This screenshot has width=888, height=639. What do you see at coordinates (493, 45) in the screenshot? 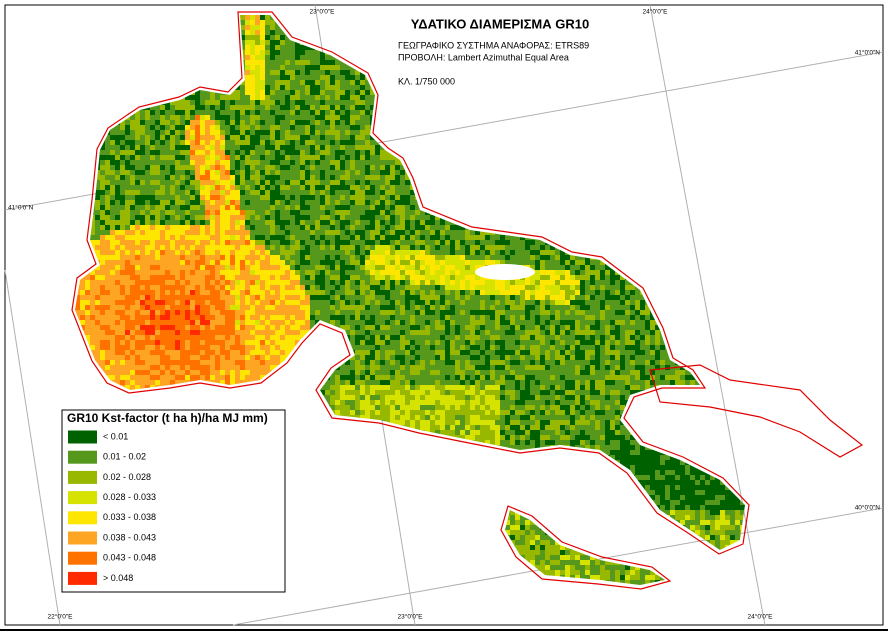
I see `reference-system: ΓΕΩΓΡΑΦΙΚΟ ΣΥΣΤΗΜΑ ΑΝΑΦΟΡΑΣ: ETRS89` at bounding box center [493, 45].